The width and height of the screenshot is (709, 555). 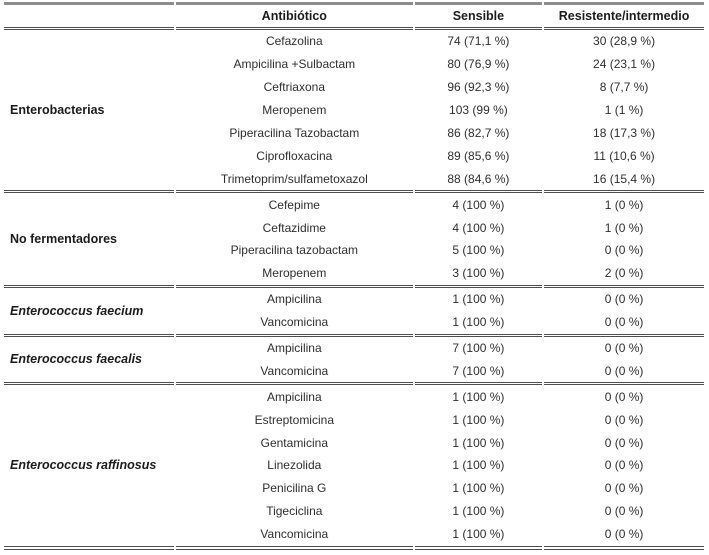 What do you see at coordinates (478, 133) in the screenshot?
I see `sensible-cell: 86 (82,7 %)` at bounding box center [478, 133].